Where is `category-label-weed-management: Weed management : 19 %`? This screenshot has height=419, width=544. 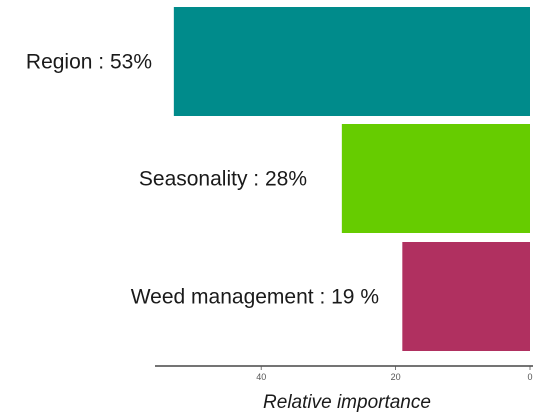 category-label-weed-management: Weed management : 19 % is located at coordinates (255, 297).